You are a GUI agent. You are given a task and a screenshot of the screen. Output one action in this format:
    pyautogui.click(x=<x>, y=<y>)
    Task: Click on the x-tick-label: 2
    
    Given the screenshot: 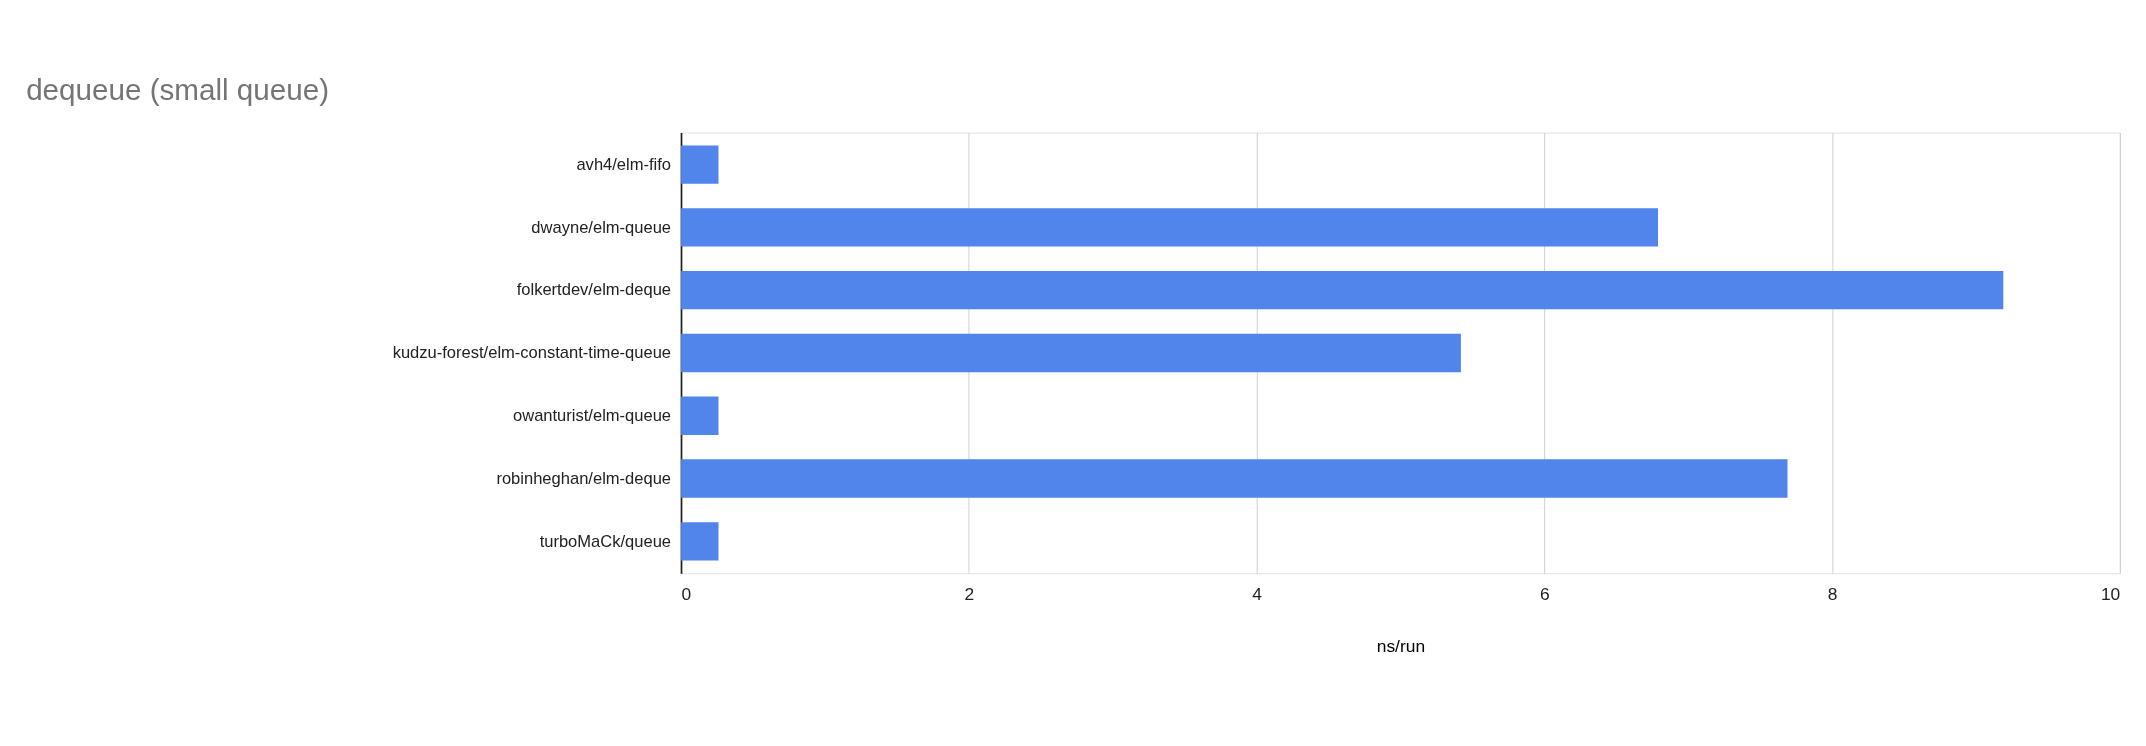 What is the action you would take?
    pyautogui.click(x=969, y=593)
    